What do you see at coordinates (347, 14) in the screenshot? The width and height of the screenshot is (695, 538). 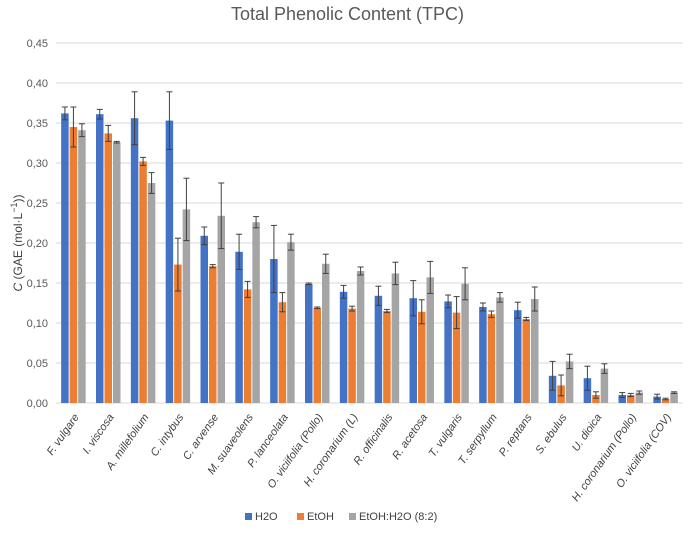 I see `chart-title: Total Phenolic Content (TPC)` at bounding box center [347, 14].